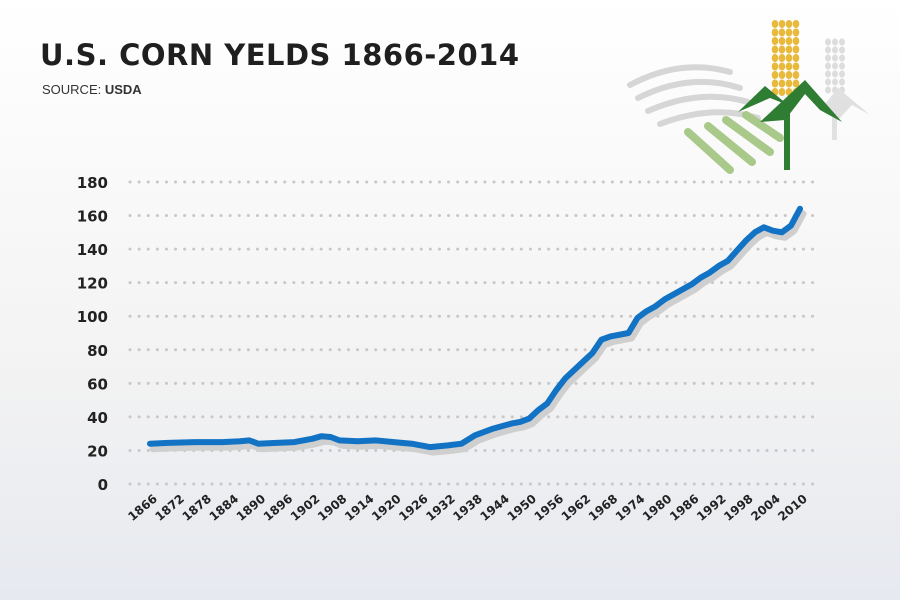  I want to click on y-tick-label: 120, so click(92, 284).